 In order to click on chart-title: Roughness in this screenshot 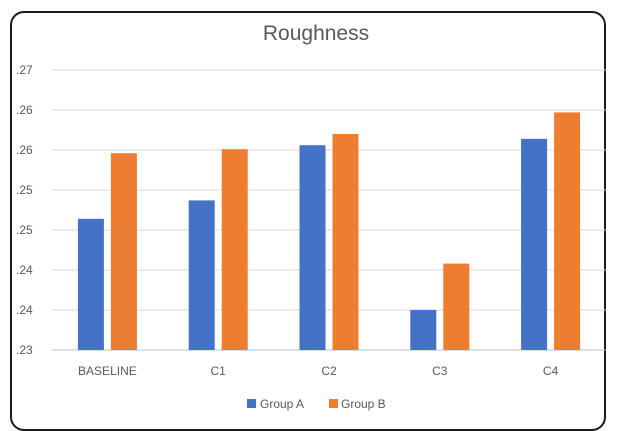, I will do `click(316, 33)`.